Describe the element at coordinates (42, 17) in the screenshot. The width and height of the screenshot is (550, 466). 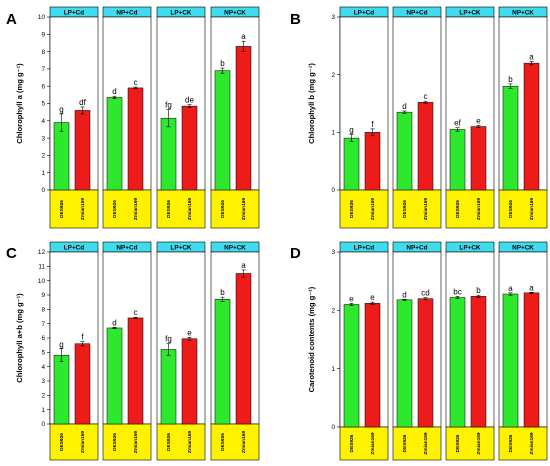
I see `y-tick-label: 10` at that location.